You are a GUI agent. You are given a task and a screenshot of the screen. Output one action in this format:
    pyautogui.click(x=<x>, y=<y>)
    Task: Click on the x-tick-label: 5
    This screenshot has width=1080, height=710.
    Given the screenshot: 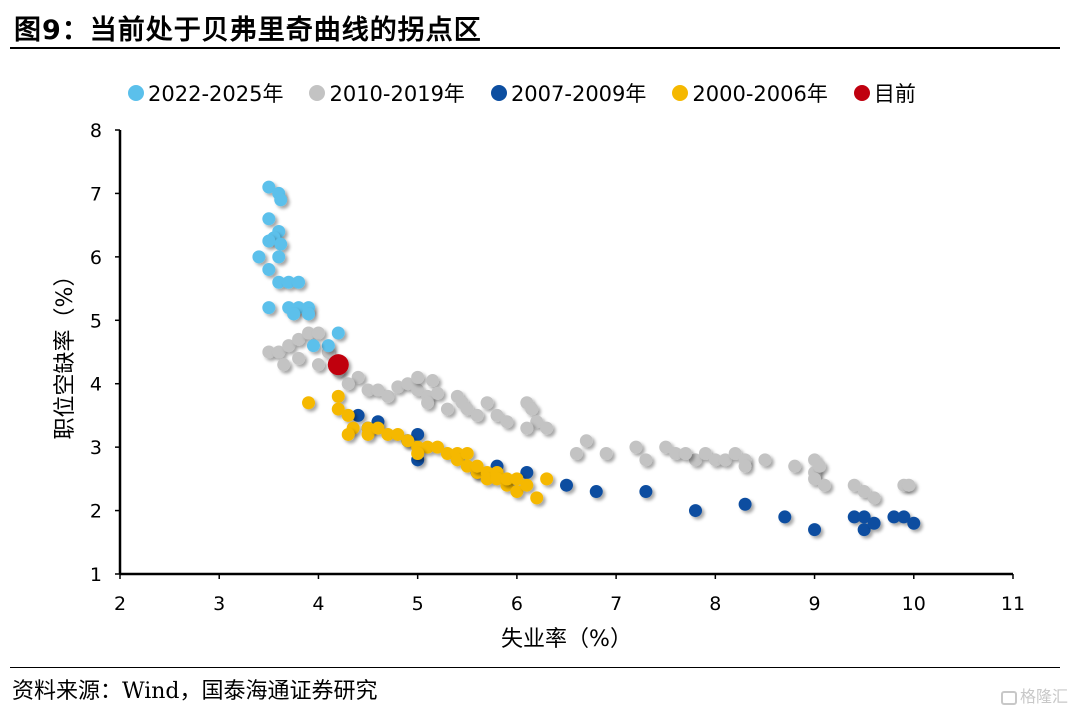 What is the action you would take?
    pyautogui.click(x=418, y=604)
    